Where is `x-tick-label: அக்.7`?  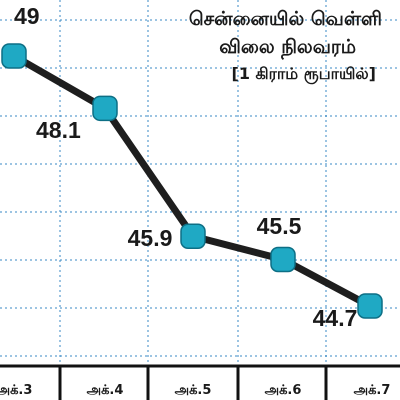 x-tick-label: அக்.7 is located at coordinates (372, 390).